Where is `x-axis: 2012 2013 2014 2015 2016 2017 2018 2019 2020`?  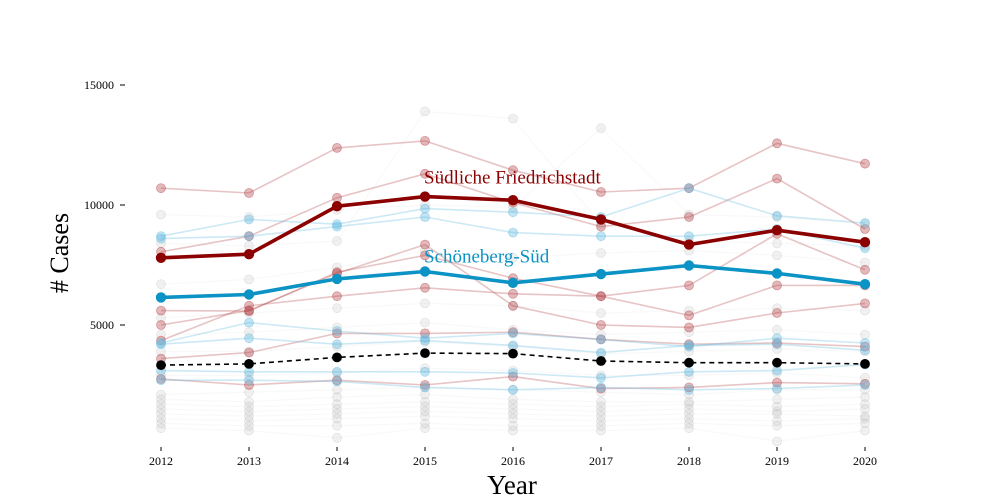 x-axis: 2012 2013 2014 2015 2016 2017 2018 2019 2020 is located at coordinates (513, 457).